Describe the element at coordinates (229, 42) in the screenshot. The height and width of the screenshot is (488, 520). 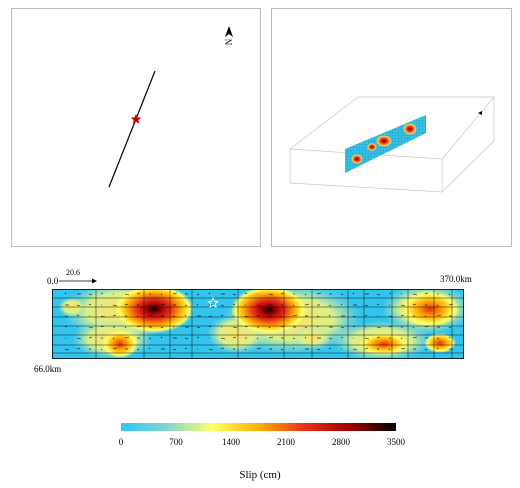
I see `north-label: N` at that location.